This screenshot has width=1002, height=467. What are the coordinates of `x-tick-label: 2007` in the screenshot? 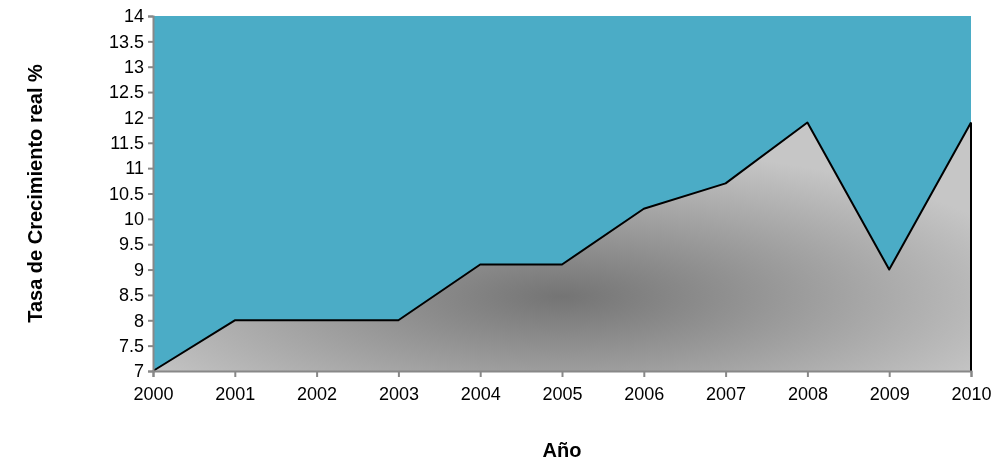 It's located at (726, 393).